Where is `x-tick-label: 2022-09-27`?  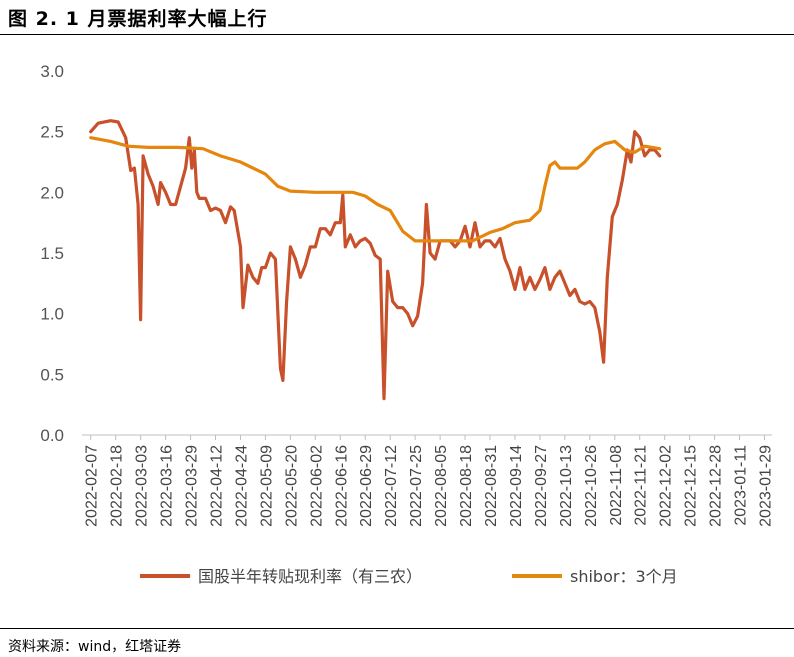
x-tick-label: 2022-09-27 is located at coordinates (541, 486).